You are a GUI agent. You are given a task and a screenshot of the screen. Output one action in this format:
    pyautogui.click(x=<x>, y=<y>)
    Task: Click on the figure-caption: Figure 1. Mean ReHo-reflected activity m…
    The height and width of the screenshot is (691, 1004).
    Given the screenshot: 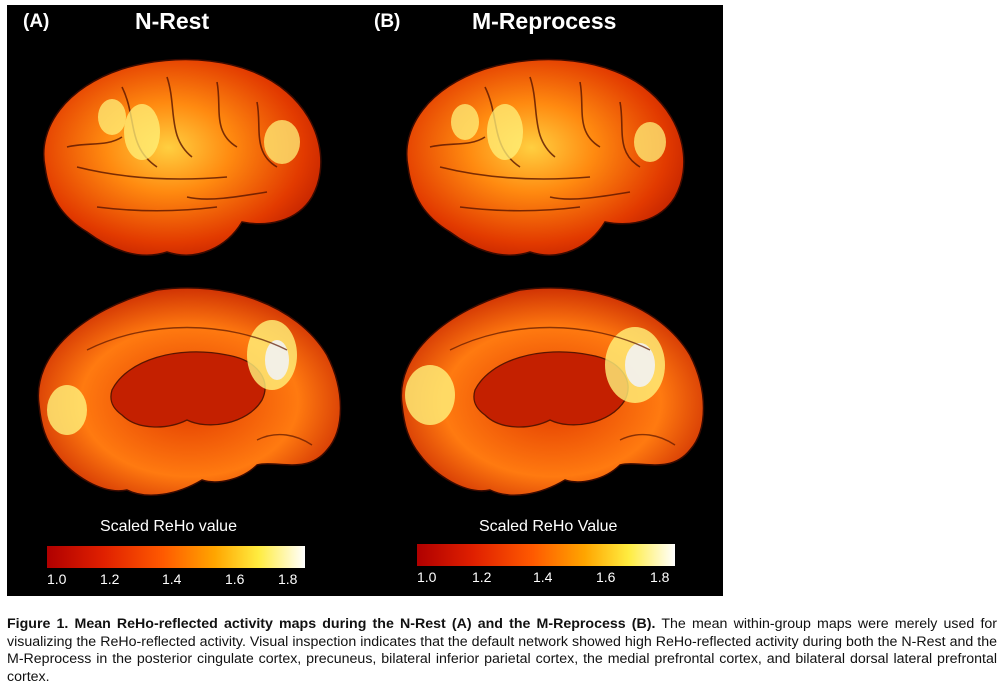 What is the action you would take?
    pyautogui.click(x=502, y=651)
    